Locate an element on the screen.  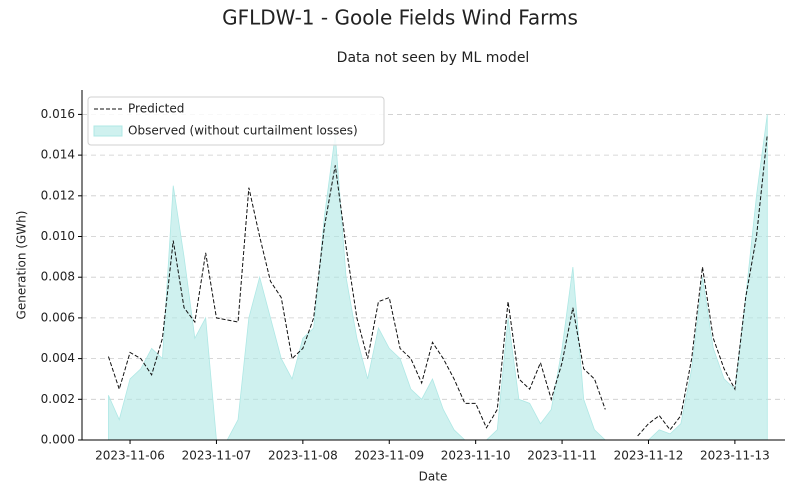
y-tick-label: 0.008 is located at coordinates (58, 277).